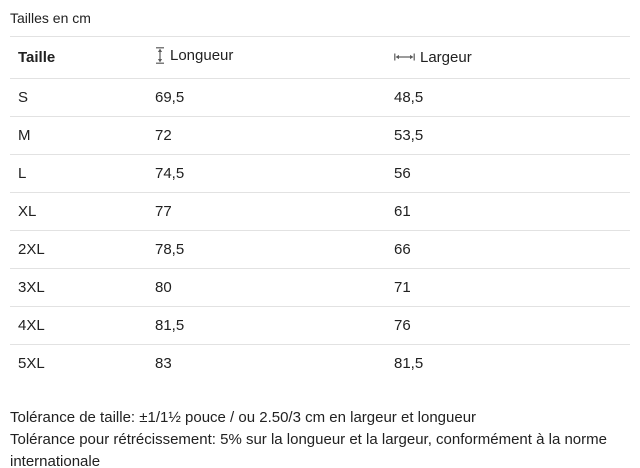 This screenshot has height=468, width=640. What do you see at coordinates (274, 173) in the screenshot?
I see `length-cell: 74,5` at bounding box center [274, 173].